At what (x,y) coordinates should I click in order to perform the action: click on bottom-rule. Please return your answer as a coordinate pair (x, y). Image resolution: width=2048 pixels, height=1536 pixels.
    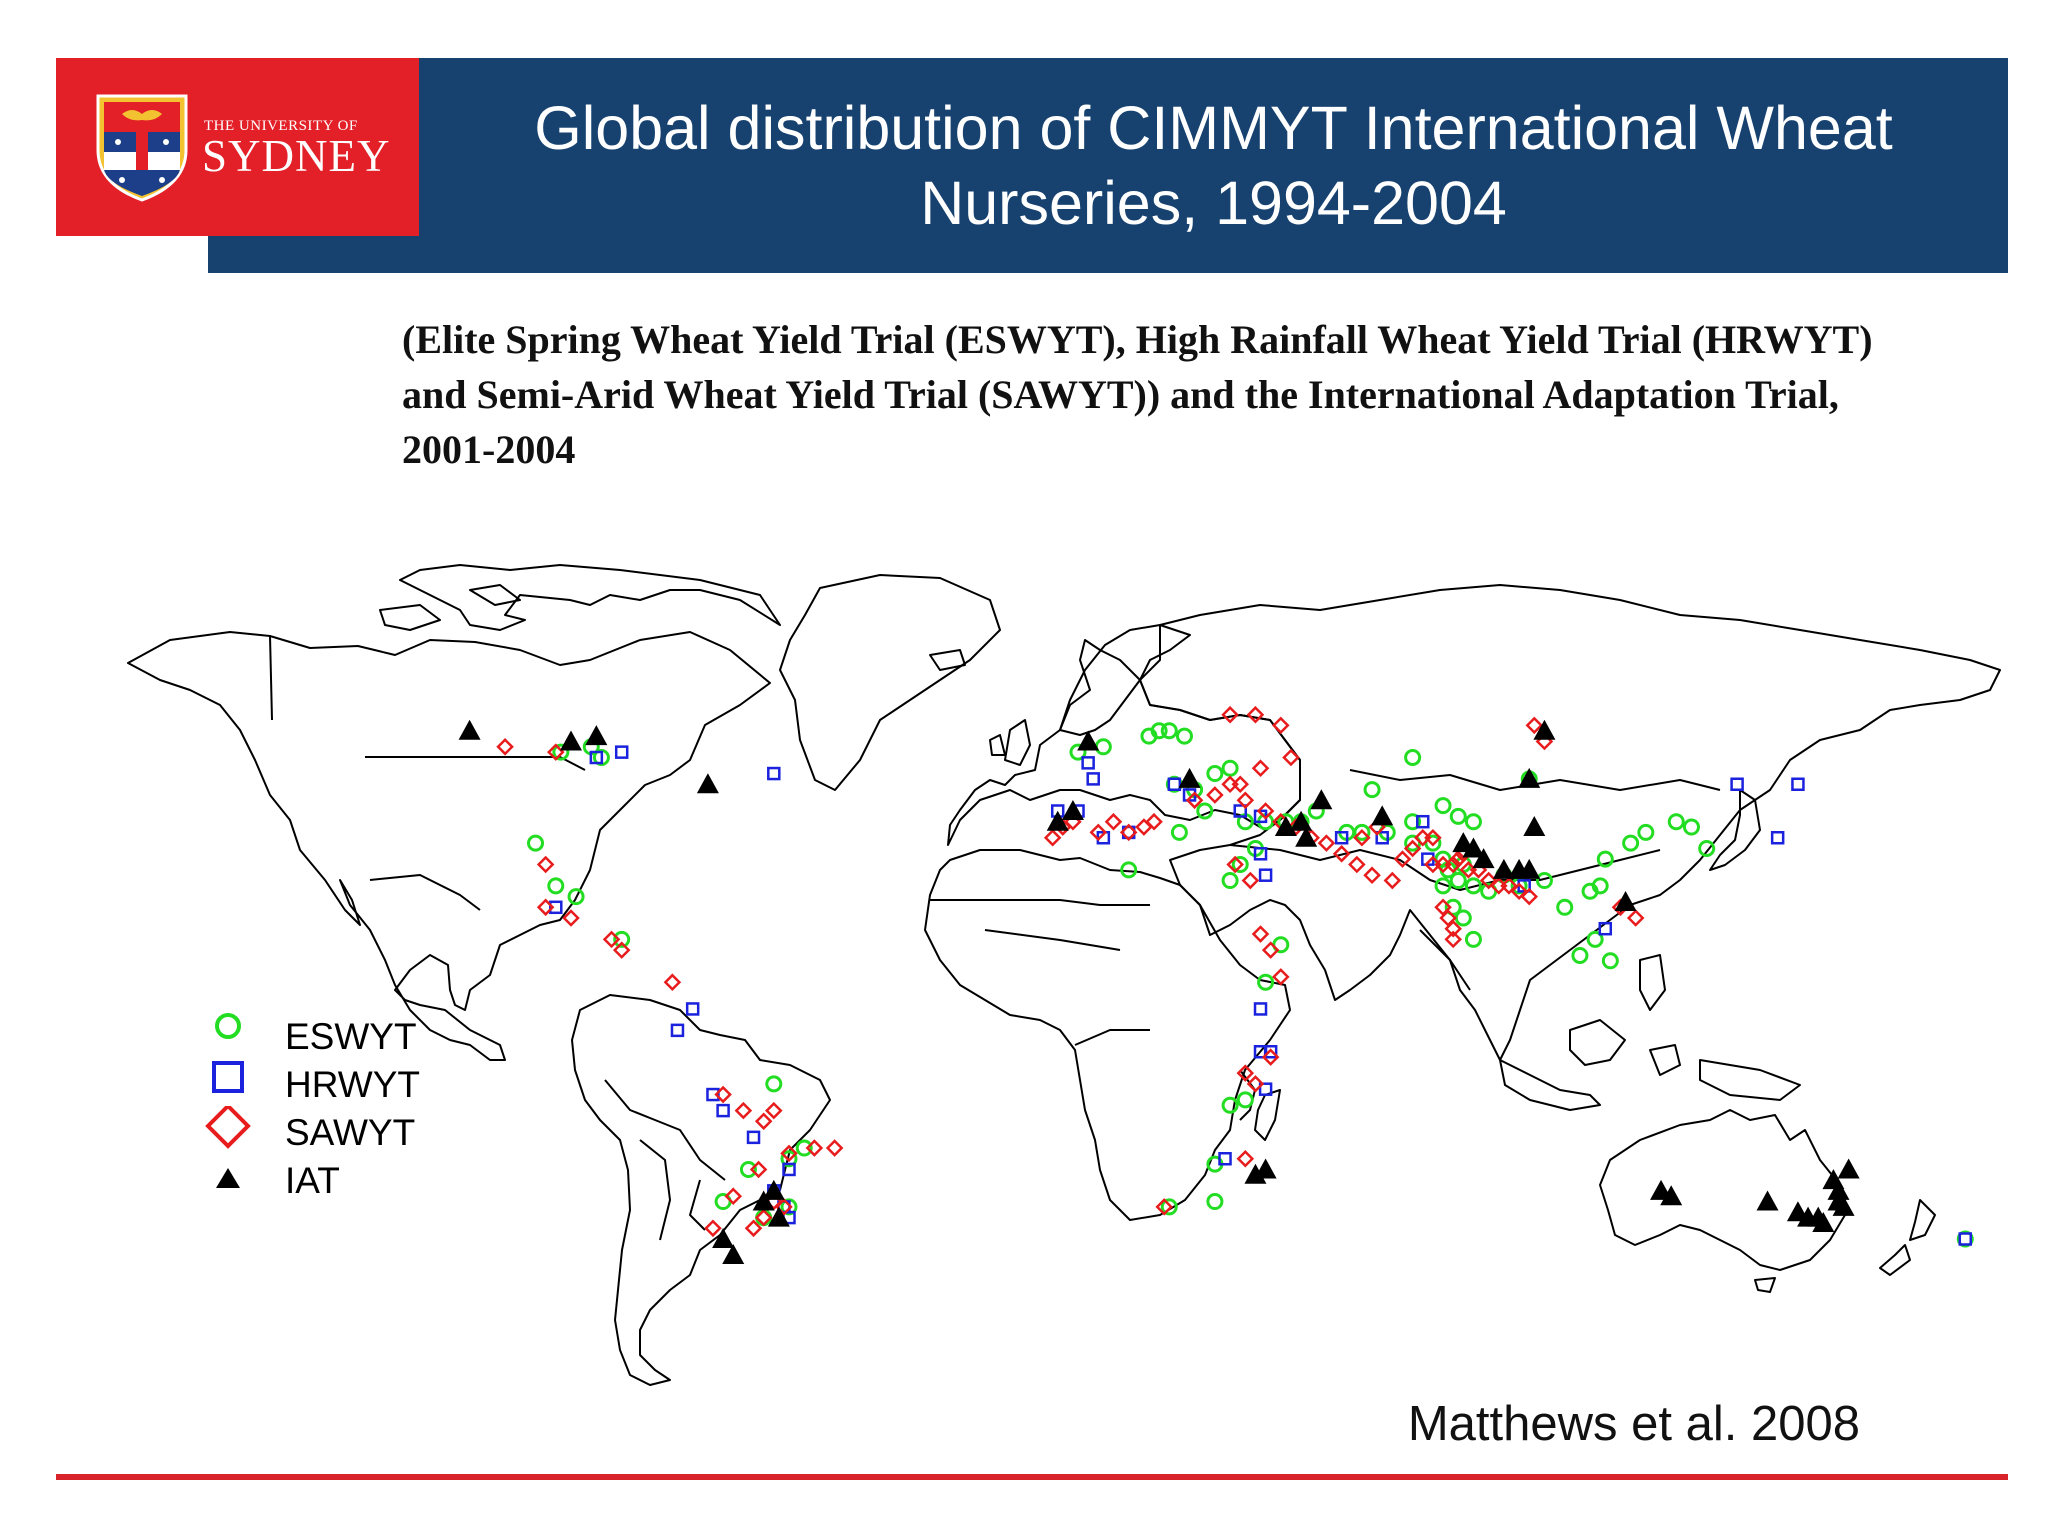
    Looking at the image, I should click on (1032, 1477).